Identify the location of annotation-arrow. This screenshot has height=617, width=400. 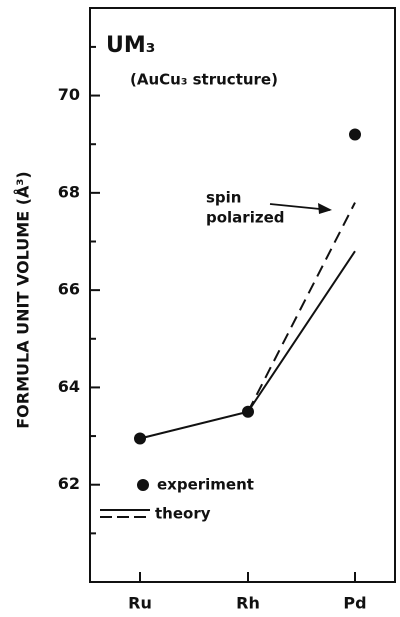
(300, 208).